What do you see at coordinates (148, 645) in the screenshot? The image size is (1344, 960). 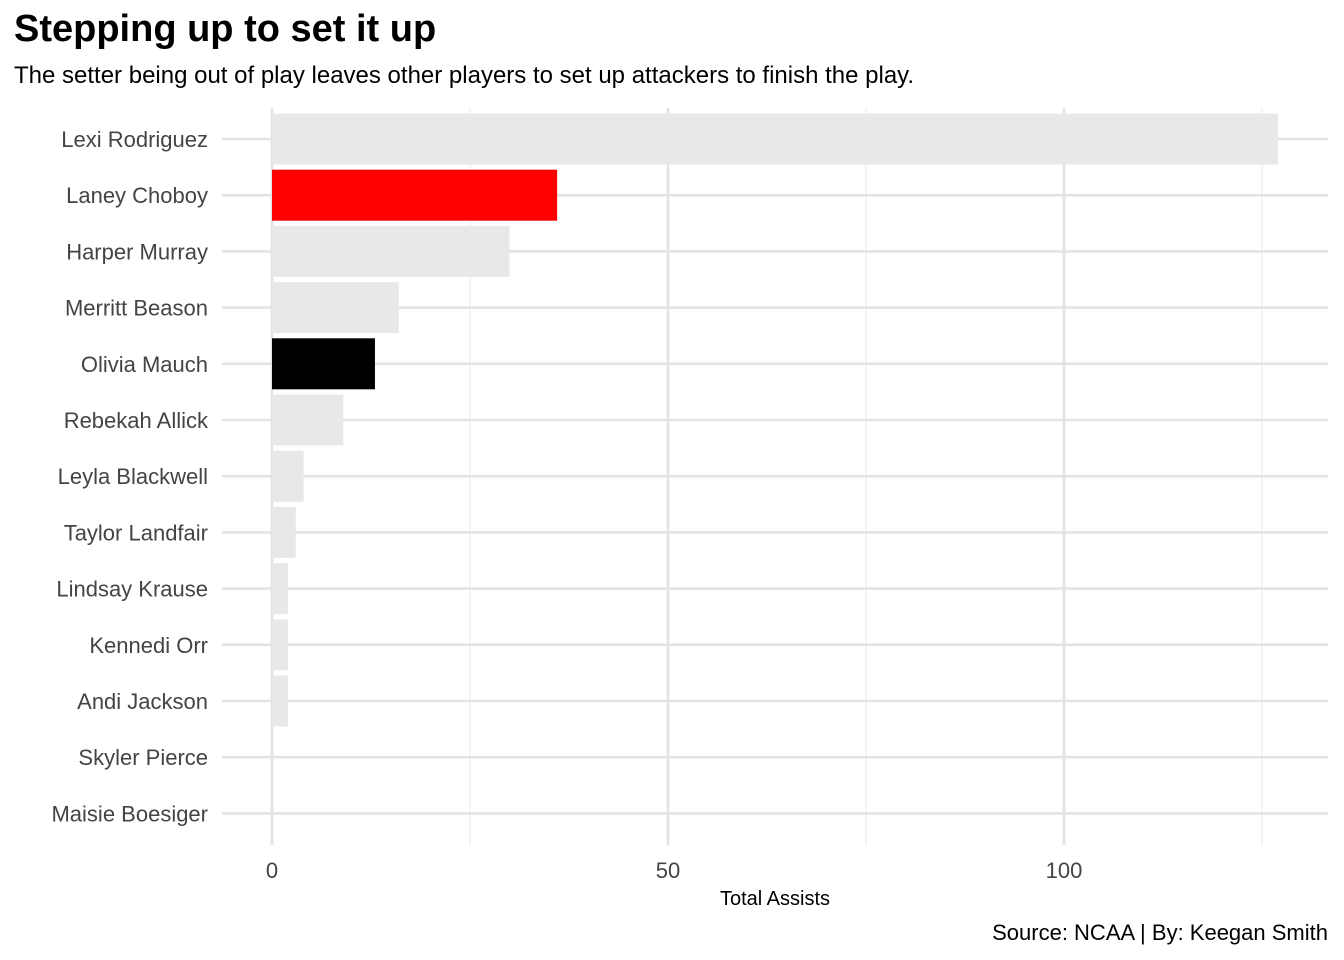 I see `y-tick-label: Kennedi Orr` at bounding box center [148, 645].